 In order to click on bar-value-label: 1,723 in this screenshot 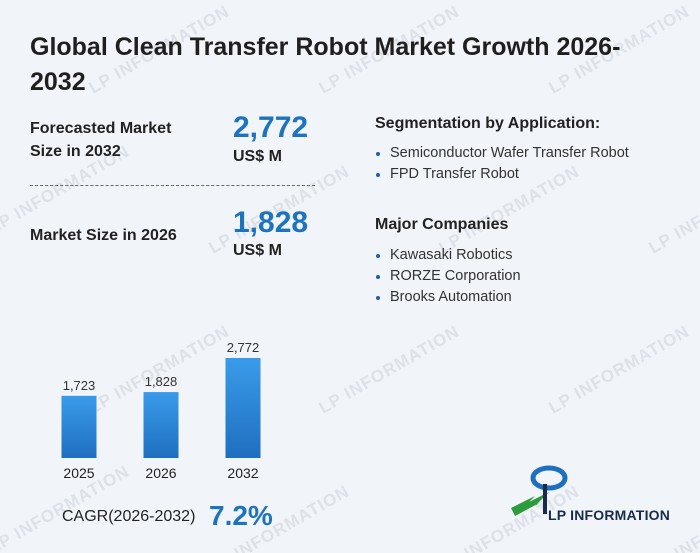, I will do `click(79, 385)`.